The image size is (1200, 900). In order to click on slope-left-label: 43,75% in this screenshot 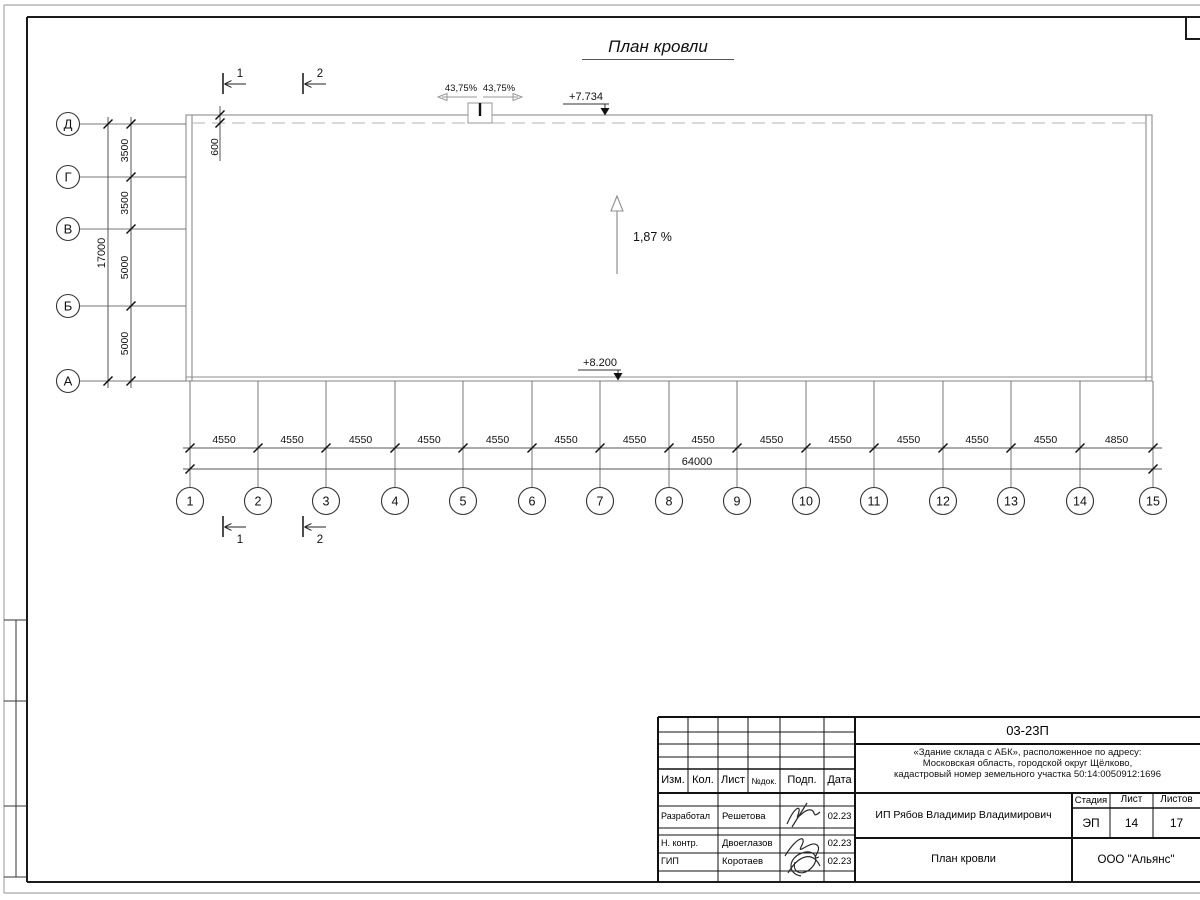, I will do `click(461, 88)`.